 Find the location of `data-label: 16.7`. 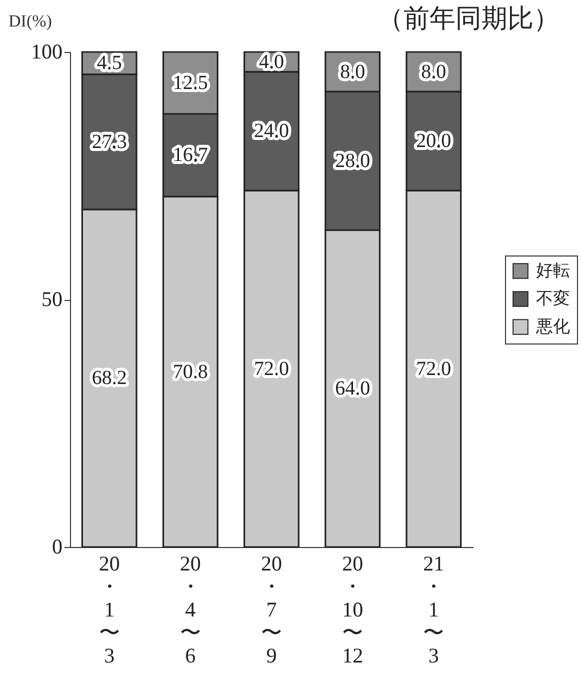

data-label: 16.7 is located at coordinates (190, 155).